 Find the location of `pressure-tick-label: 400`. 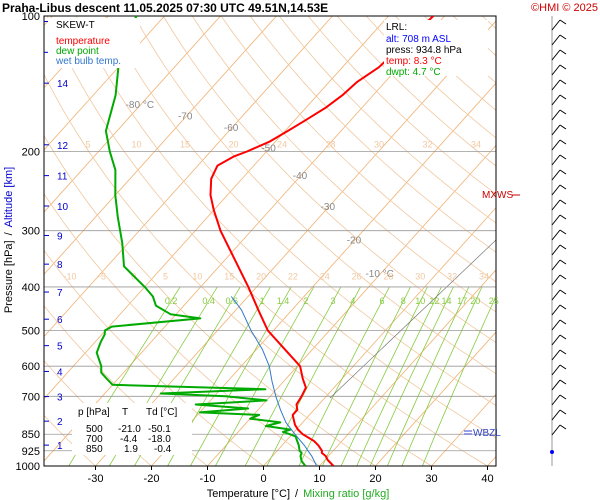

pressure-tick-label: 400 is located at coordinates (31, 288).